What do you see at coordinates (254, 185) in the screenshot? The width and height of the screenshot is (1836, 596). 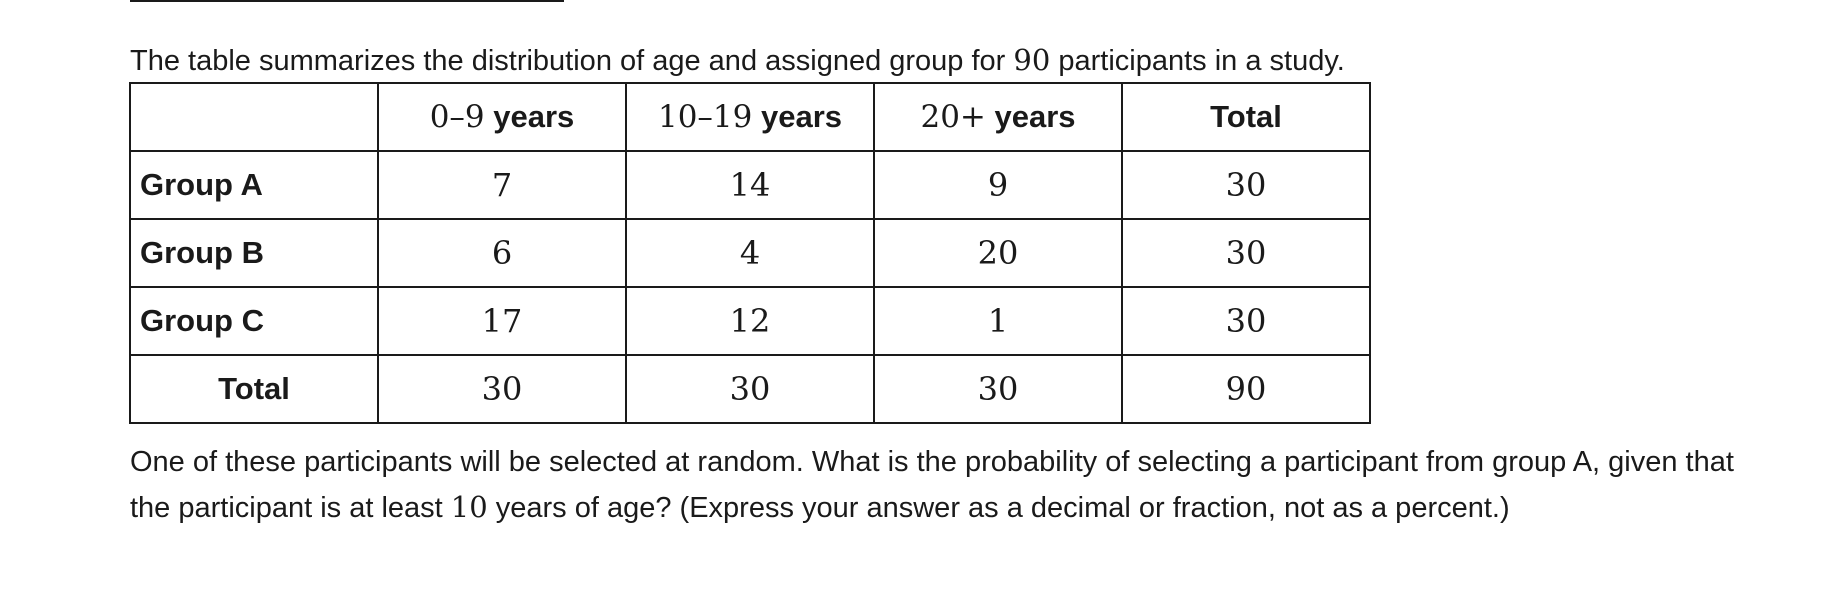 I see `row-label-group-a: Group A` at bounding box center [254, 185].